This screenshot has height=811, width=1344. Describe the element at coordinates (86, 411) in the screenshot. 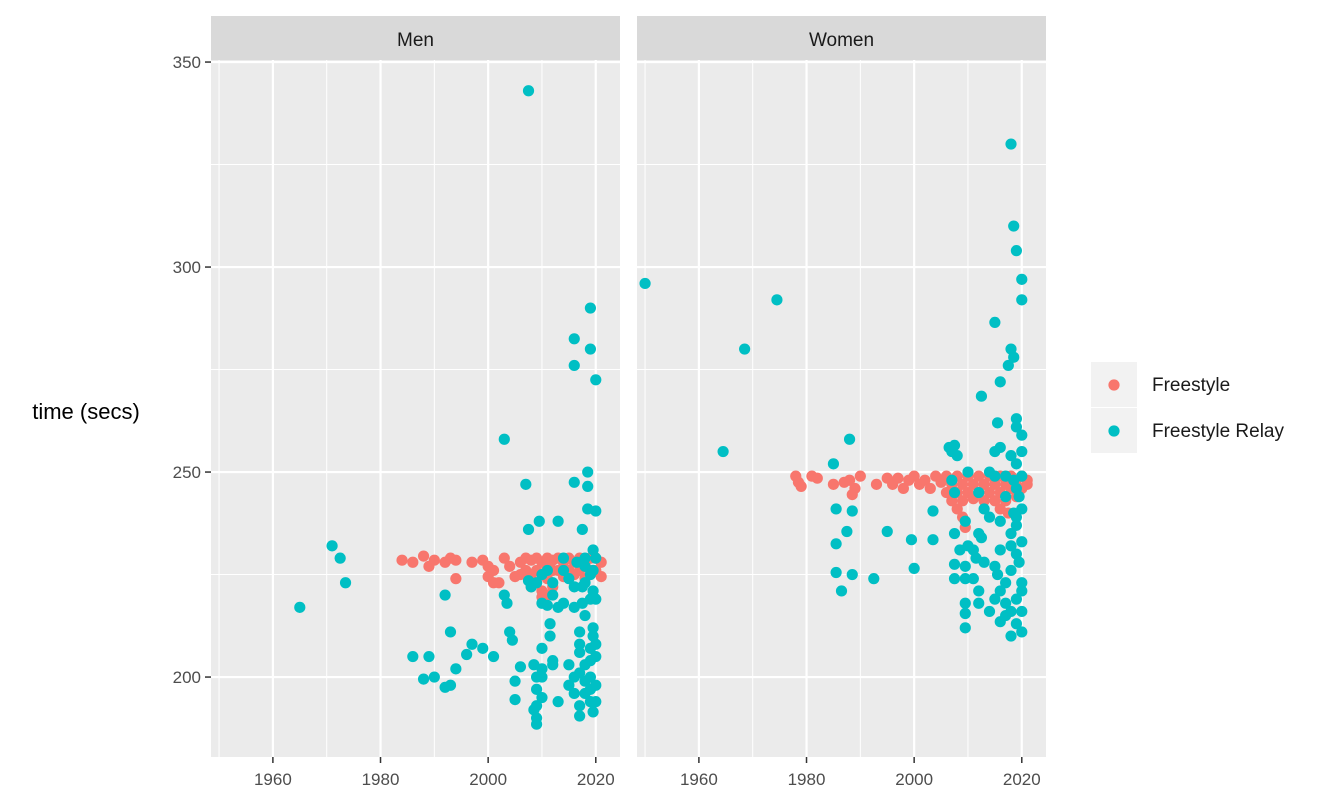

I see `y-axis-title: time (secs)` at that location.